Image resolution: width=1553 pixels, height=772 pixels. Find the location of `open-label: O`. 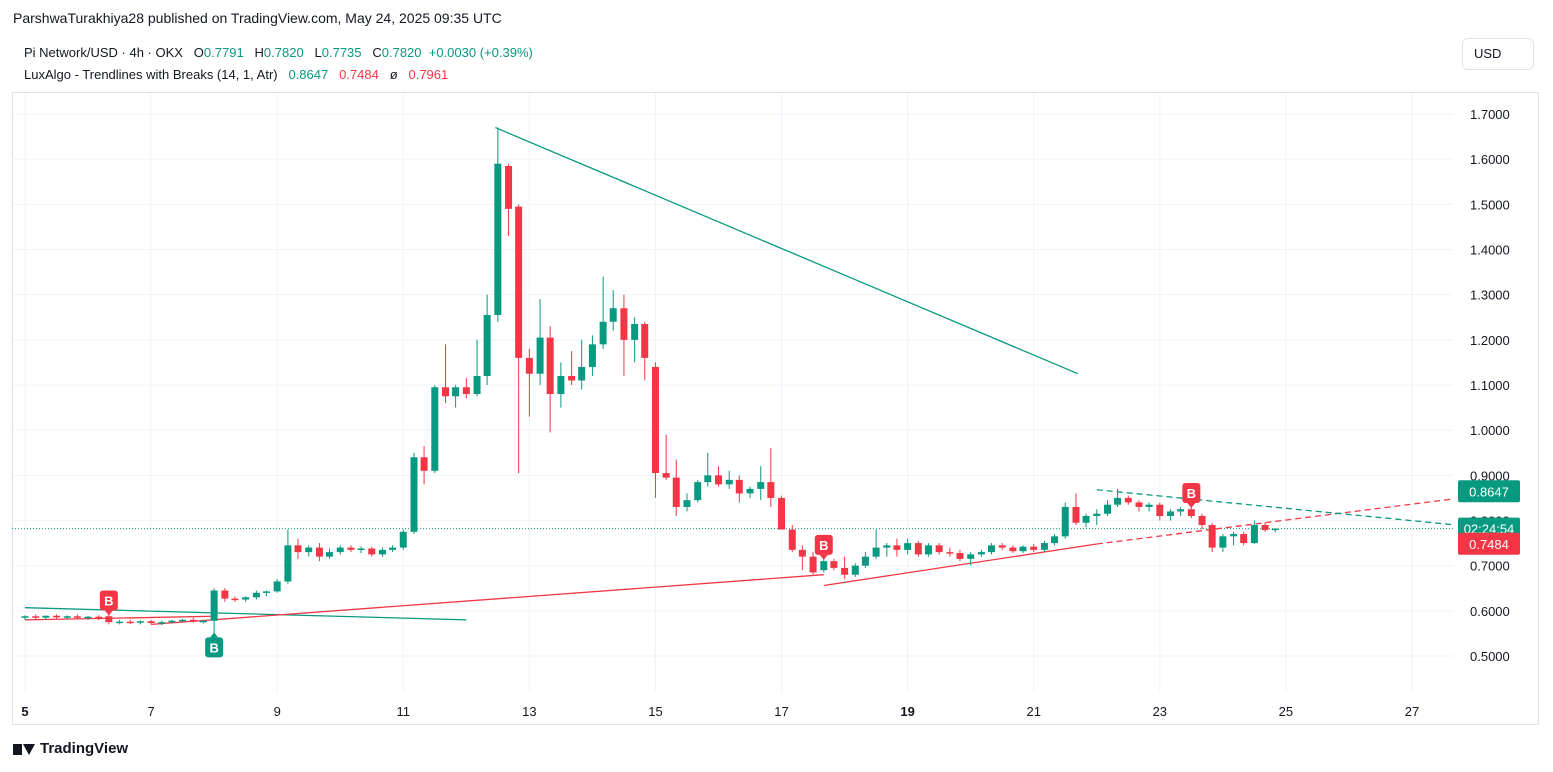

open-label: O is located at coordinates (198, 52).